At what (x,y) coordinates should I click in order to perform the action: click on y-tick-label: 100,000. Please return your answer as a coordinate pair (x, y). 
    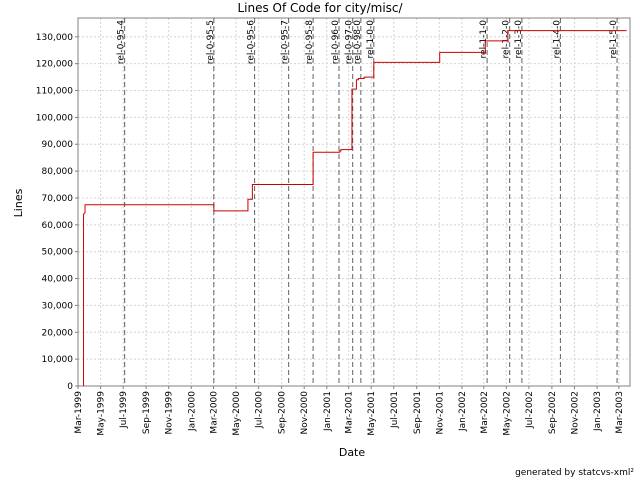
    Looking at the image, I should click on (54, 118).